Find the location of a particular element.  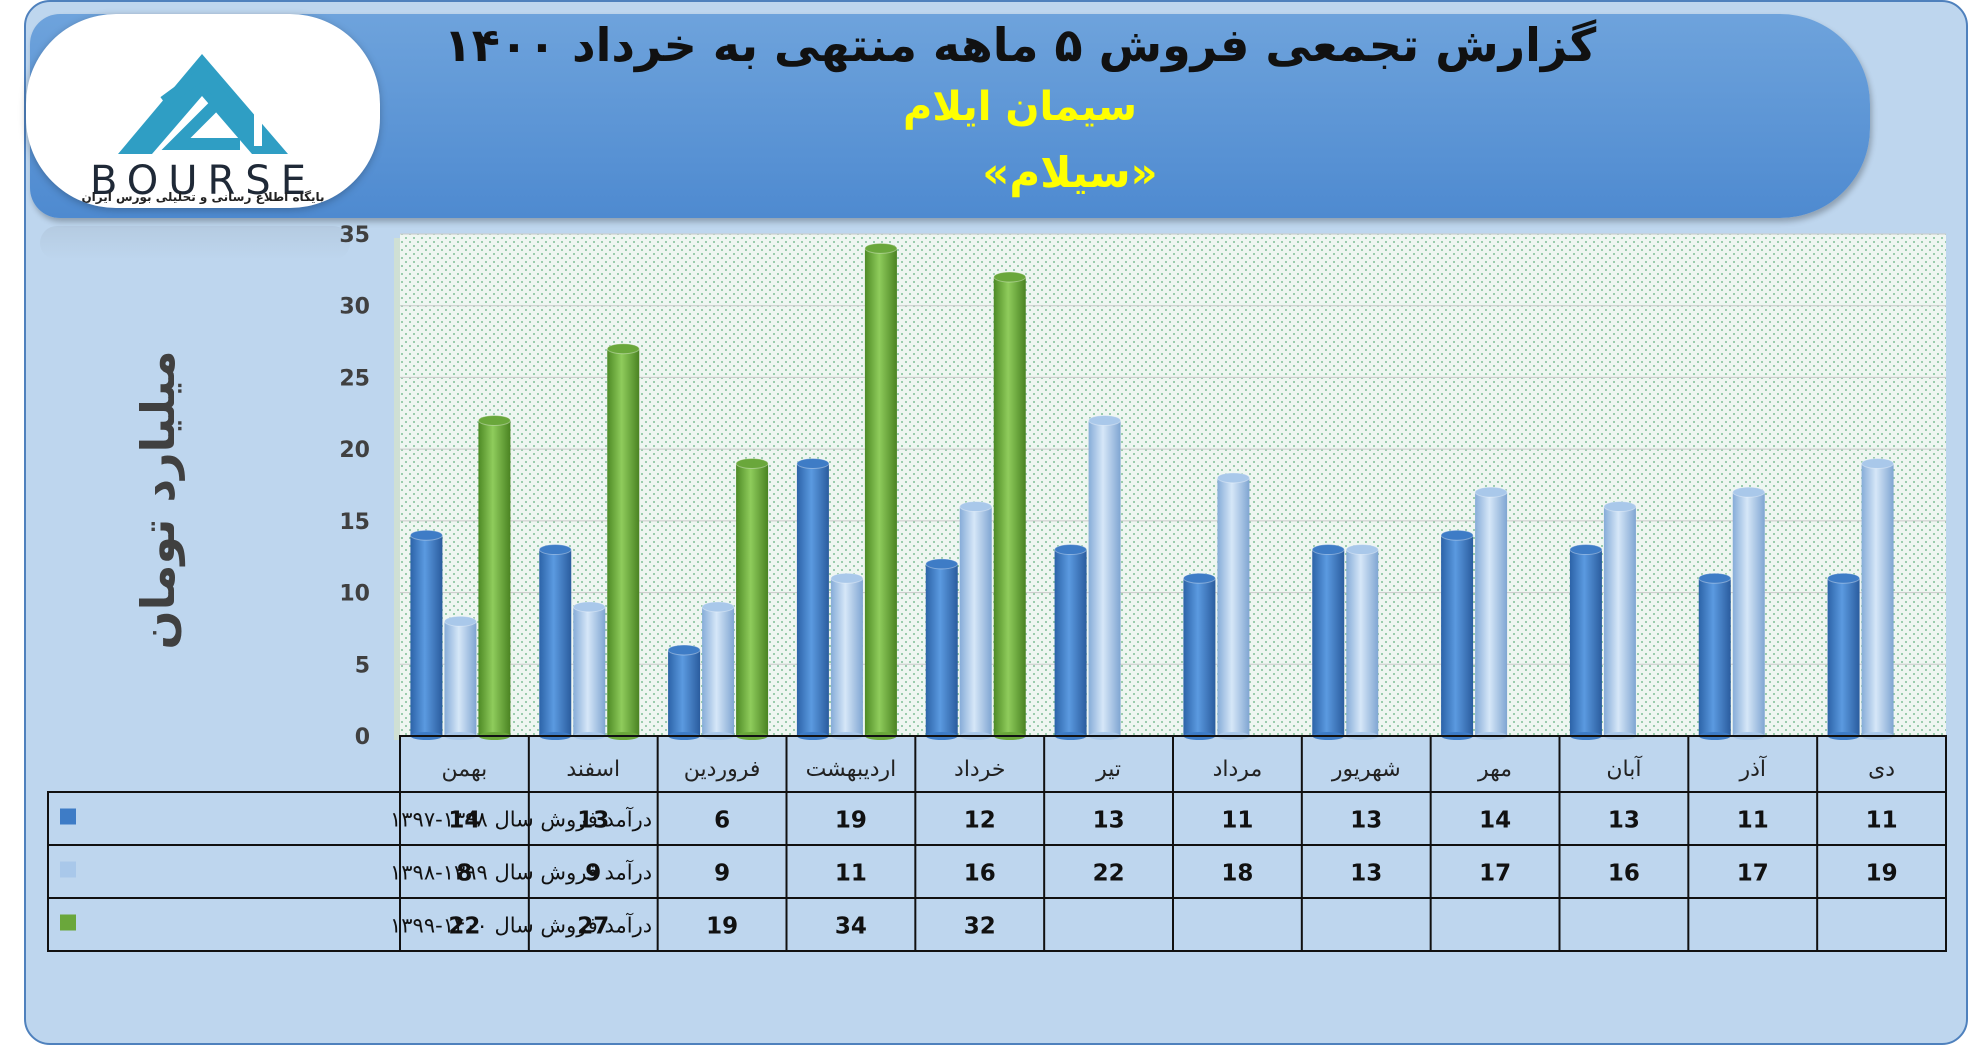

company-name: سیمان ایلام is located at coordinates (1020, 107).